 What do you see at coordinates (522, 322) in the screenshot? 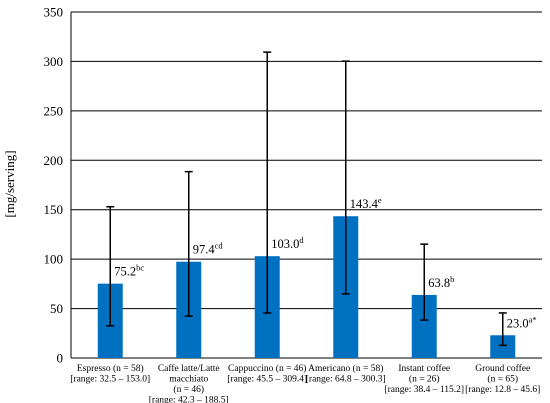
I see `data-label: 23.0a*` at bounding box center [522, 322].